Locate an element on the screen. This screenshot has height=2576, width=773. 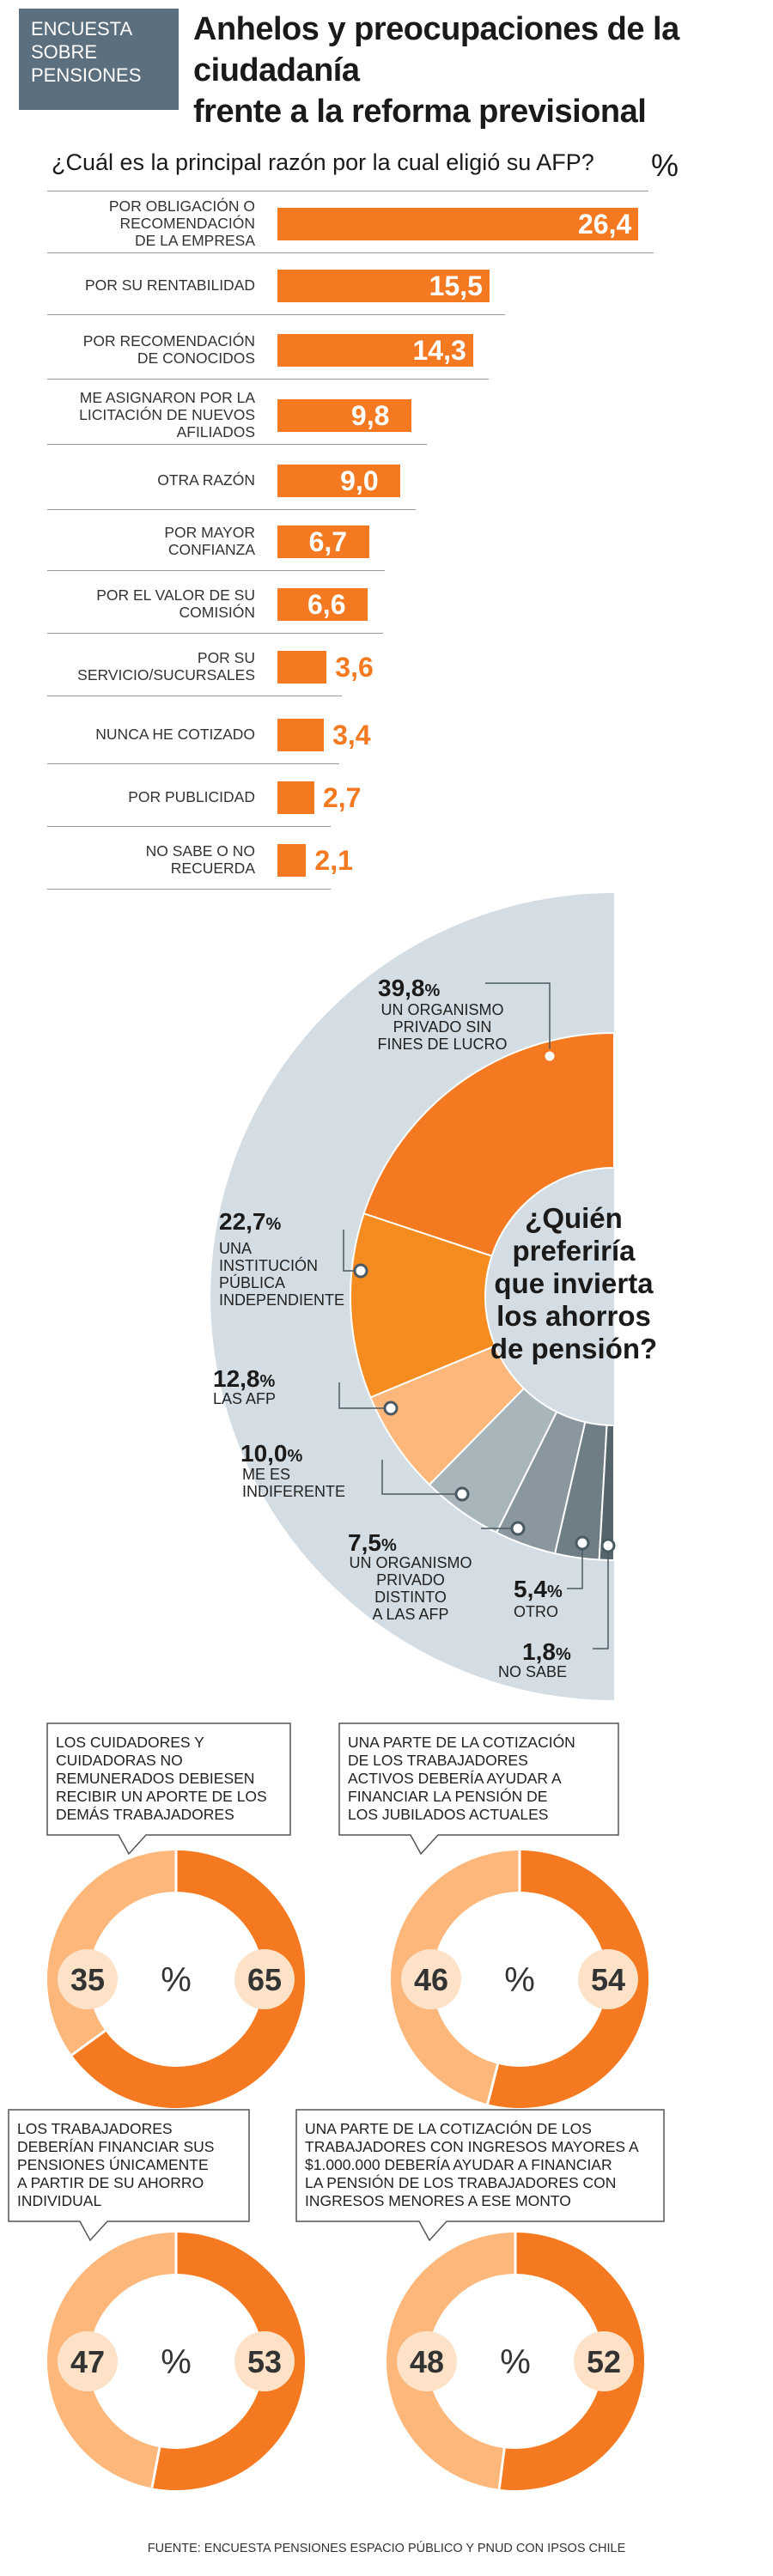
chart-question-line: preferiría is located at coordinates (574, 1251).